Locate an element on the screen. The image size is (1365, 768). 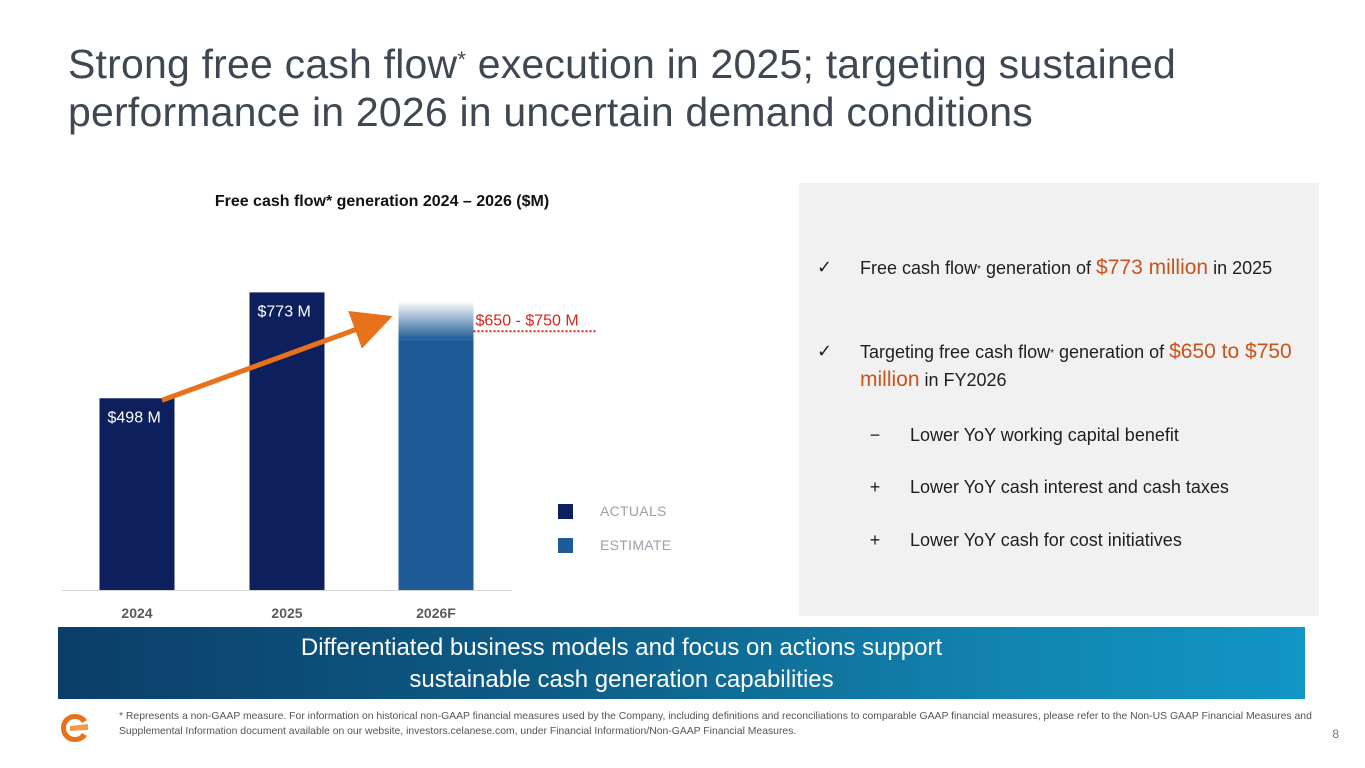
subitem-text: Lower YoY cash interest and cash taxes is located at coordinates (1069, 487).